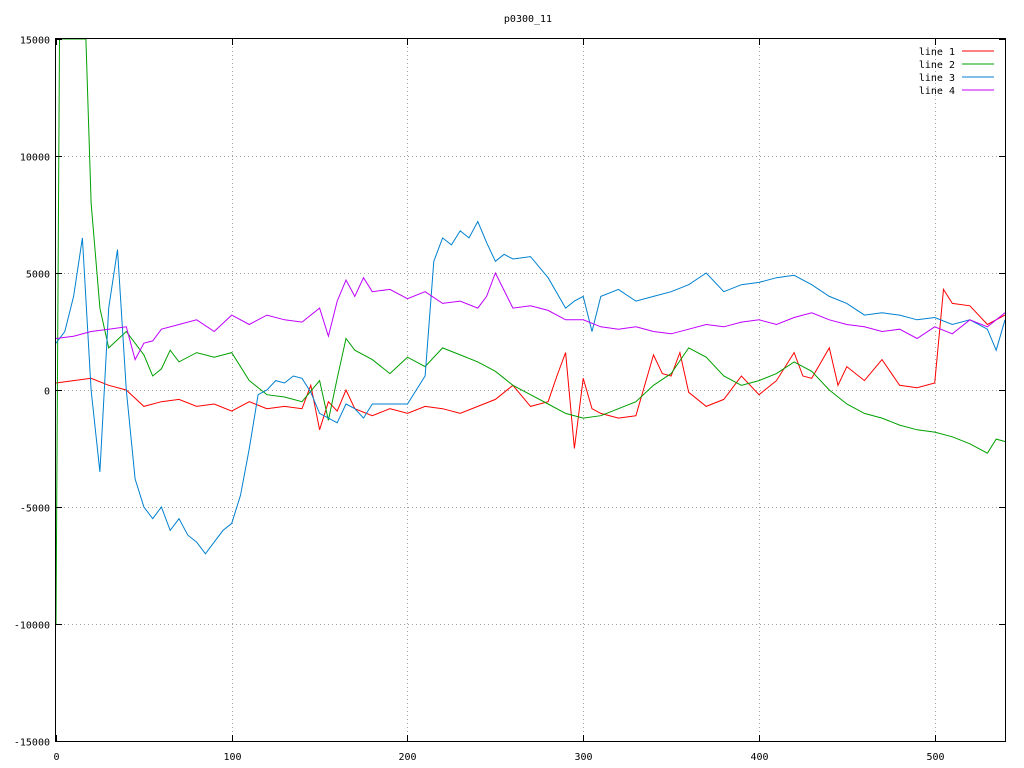  I want to click on legend-label: line 3, so click(937, 78).